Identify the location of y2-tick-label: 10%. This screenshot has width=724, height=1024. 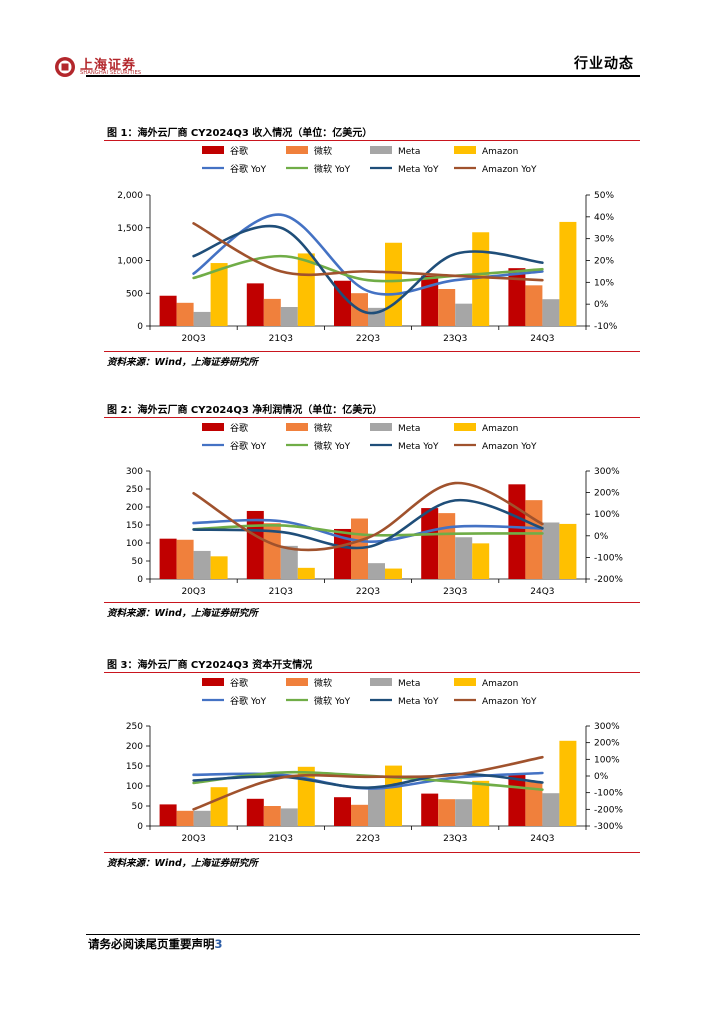
(604, 283).